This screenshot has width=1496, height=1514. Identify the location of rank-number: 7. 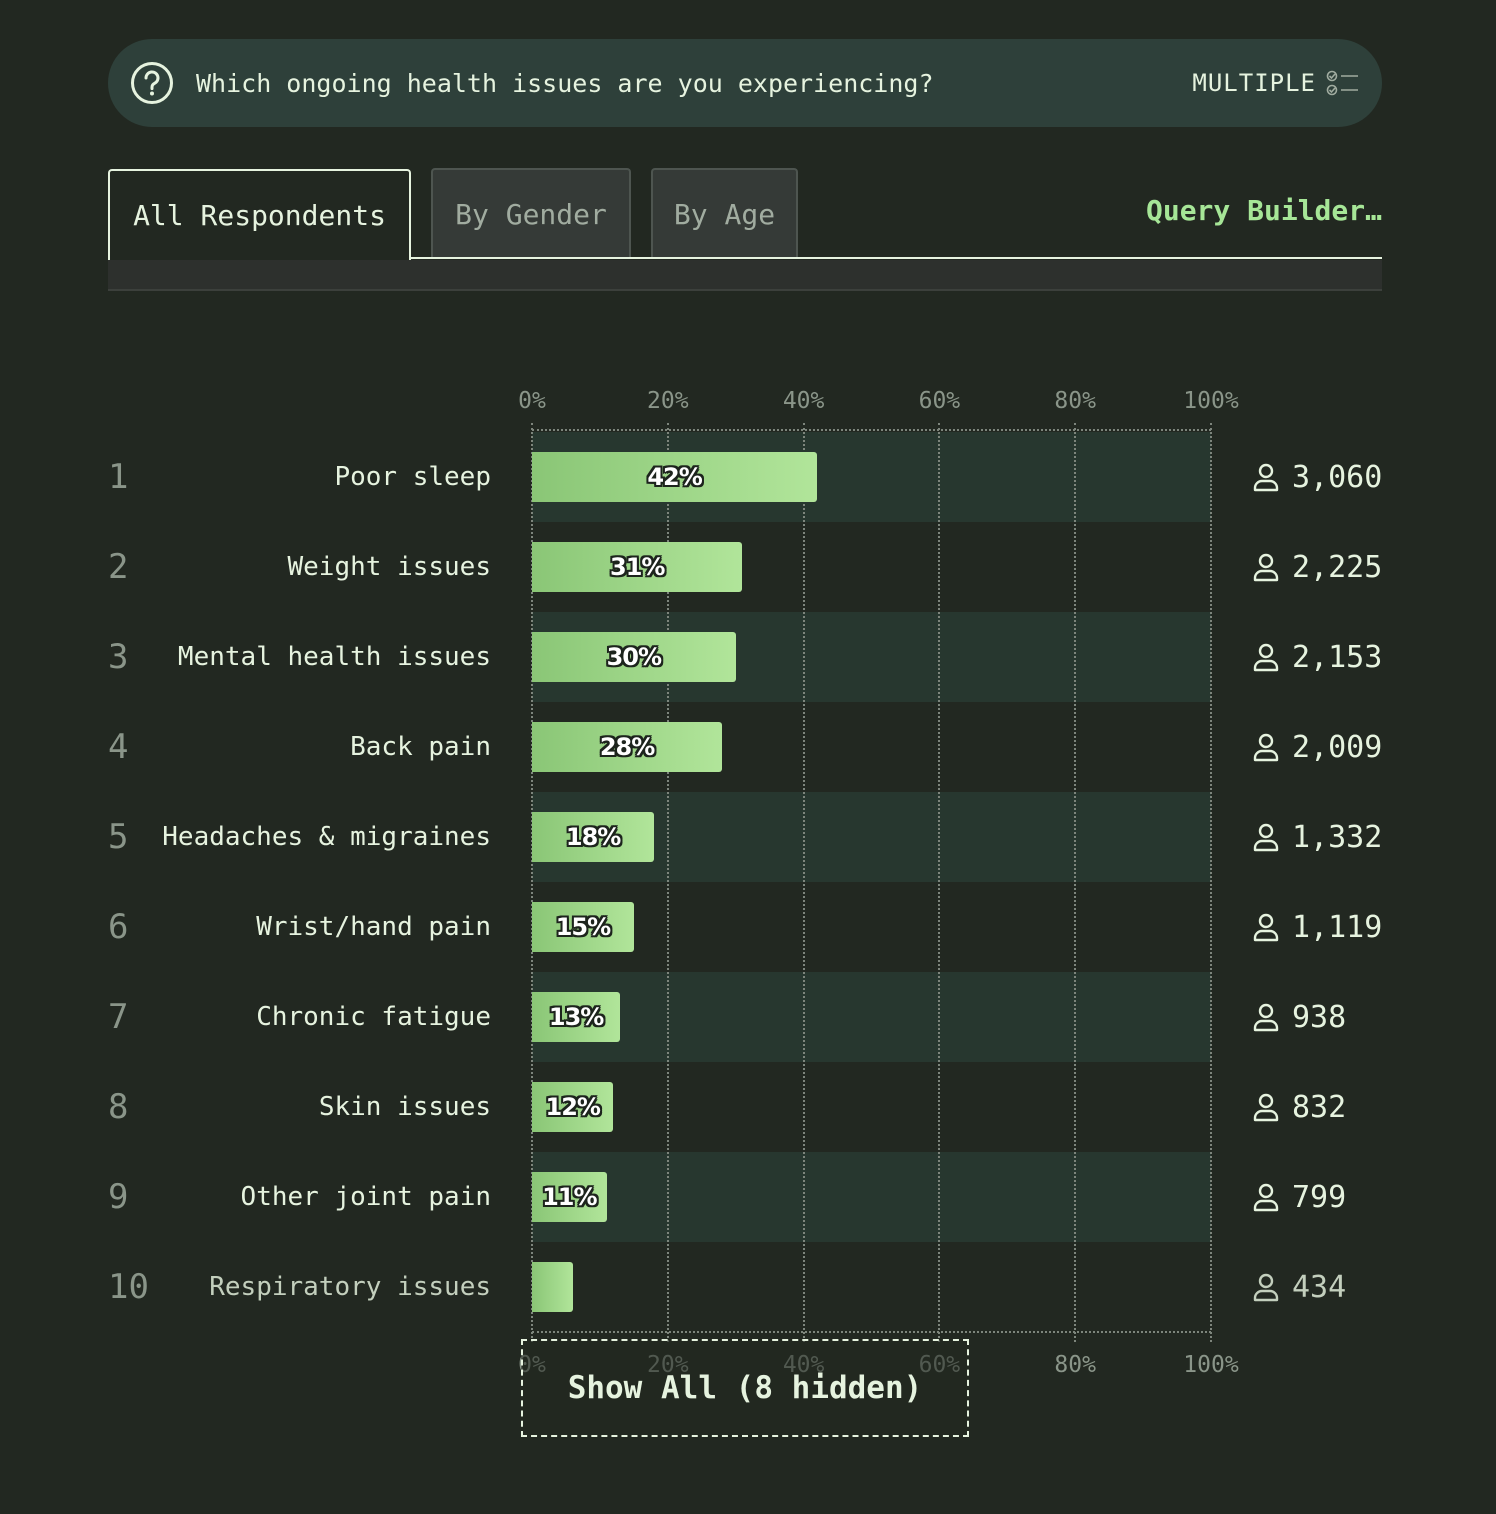
(118, 1017).